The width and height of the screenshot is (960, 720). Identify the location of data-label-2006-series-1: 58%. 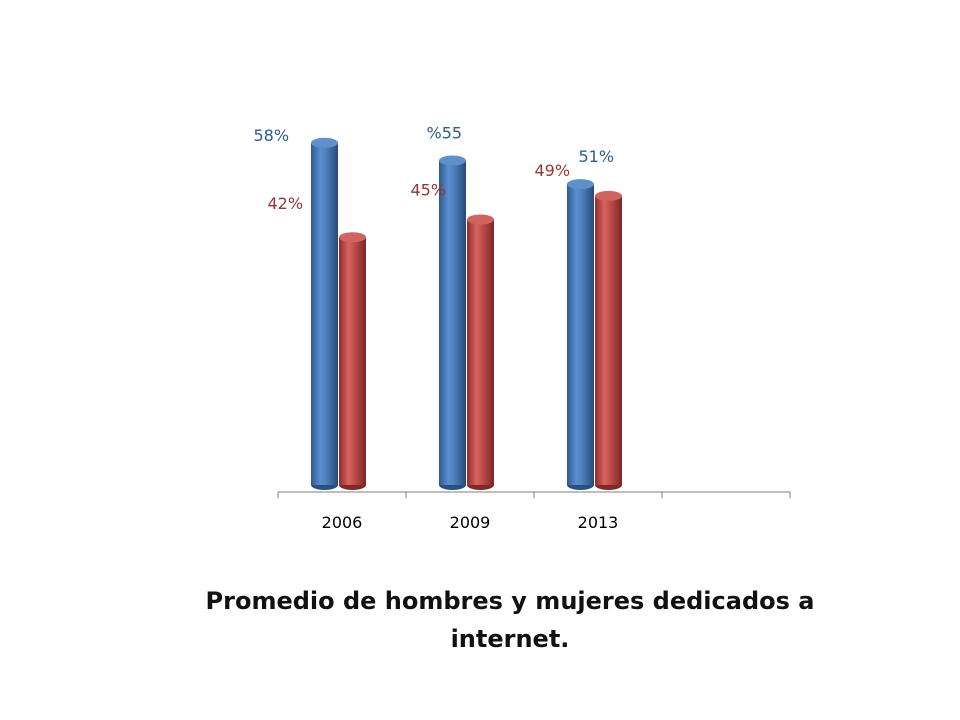
(272, 135).